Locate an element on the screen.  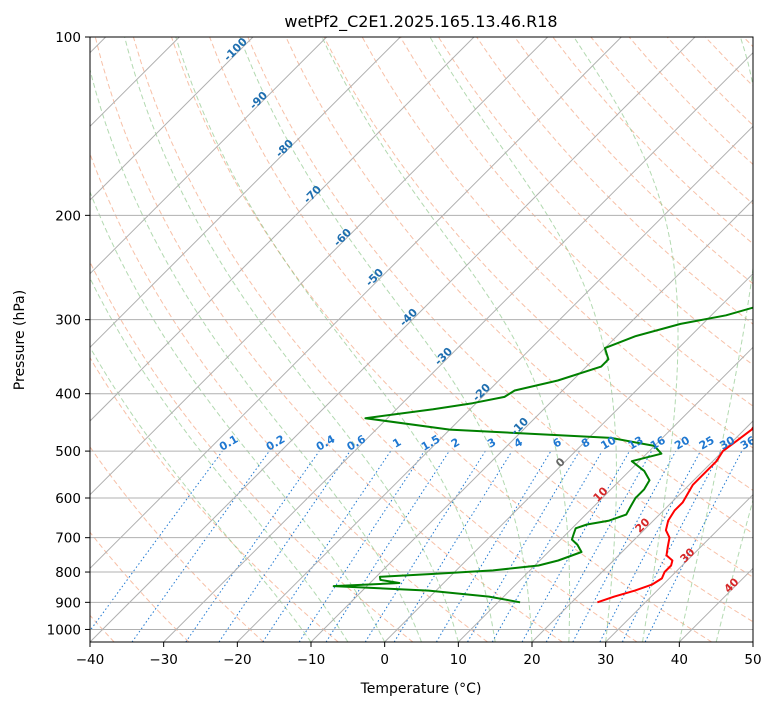
y-tick-label: 400 is located at coordinates (68, 395).